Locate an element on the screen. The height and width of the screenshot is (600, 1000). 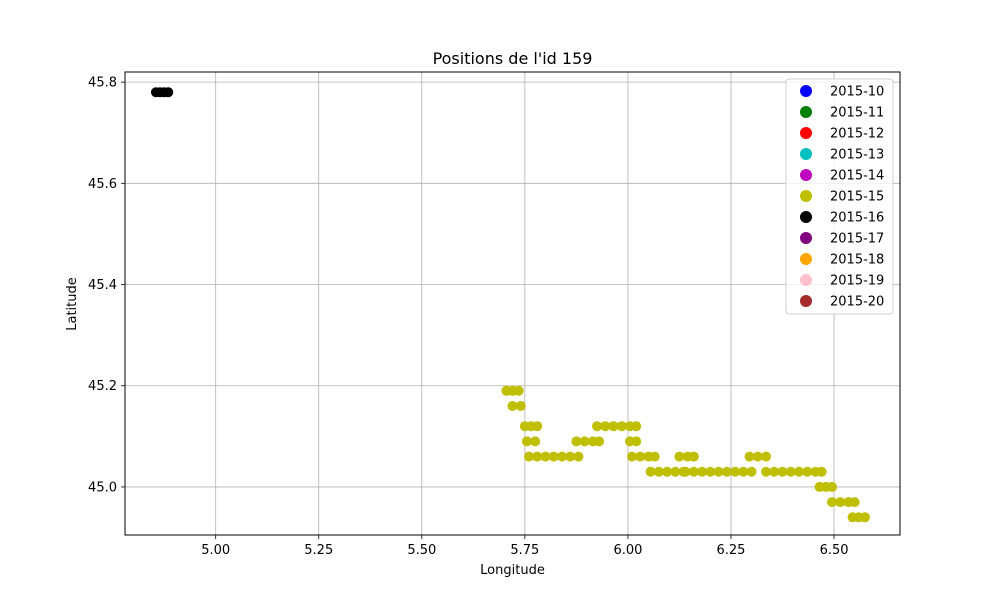
legend-entry: 2015-16 is located at coordinates (857, 218).